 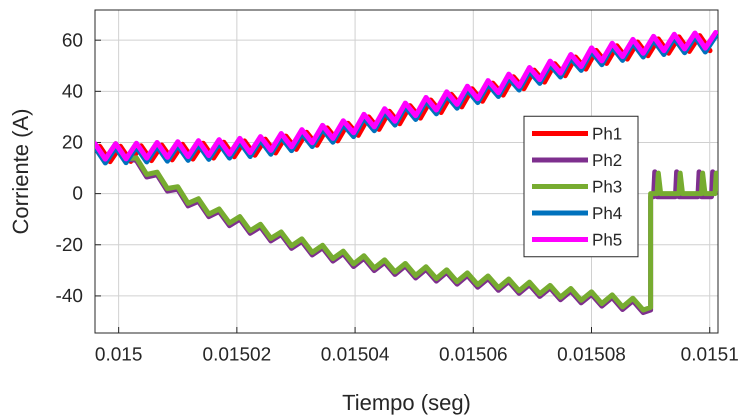 I want to click on x-tick-label: 0.01502, so click(x=237, y=355).